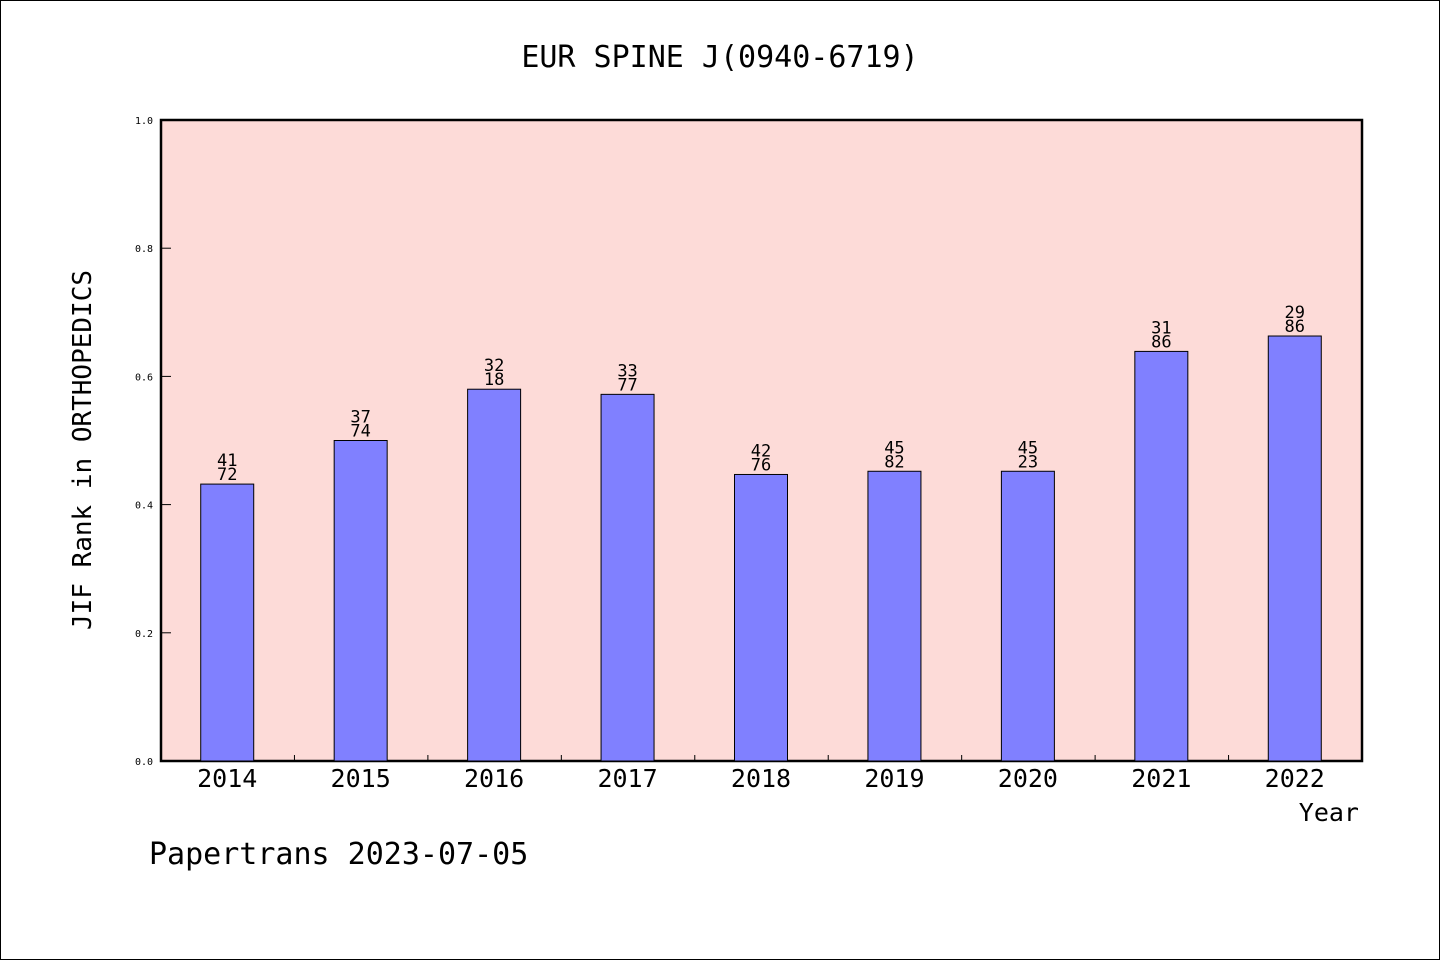  What do you see at coordinates (894, 462) in the screenshot?
I see `bar-label-bottom: 82` at bounding box center [894, 462].